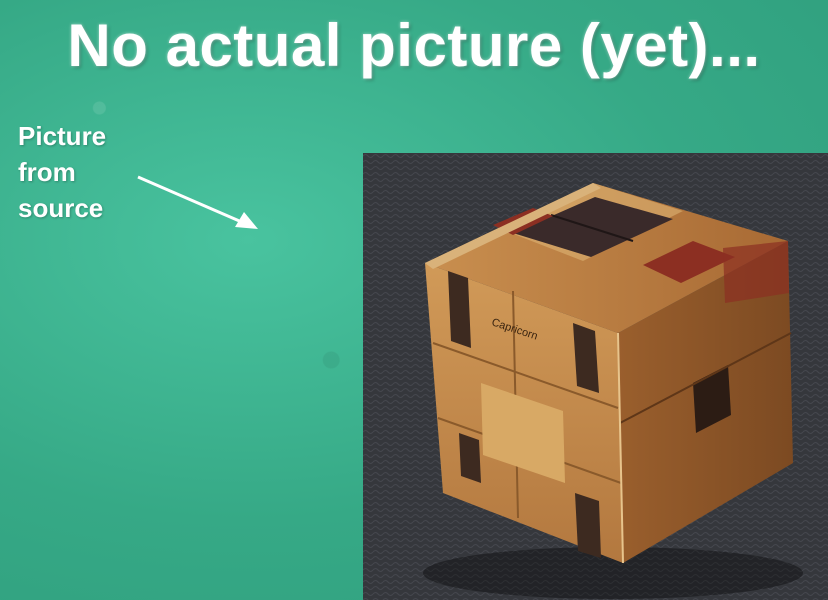 The height and width of the screenshot is (600, 828). What do you see at coordinates (62, 136) in the screenshot?
I see `caption-line-1: Picture` at bounding box center [62, 136].